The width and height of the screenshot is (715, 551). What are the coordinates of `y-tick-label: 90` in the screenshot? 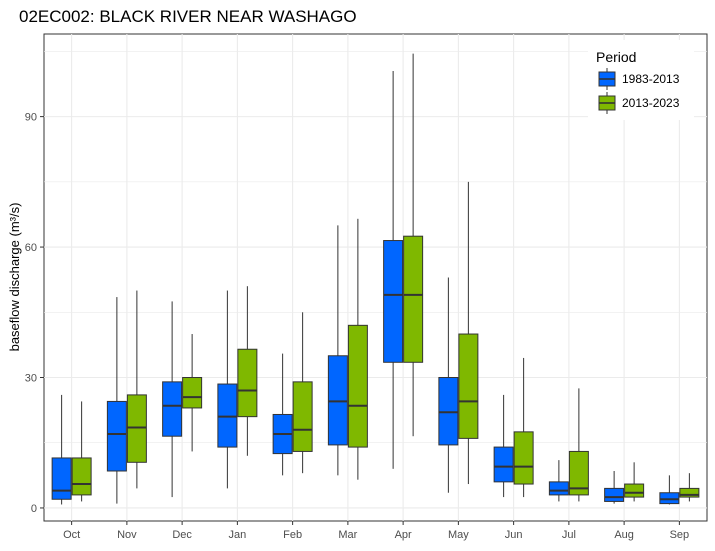 It's located at (31, 118).